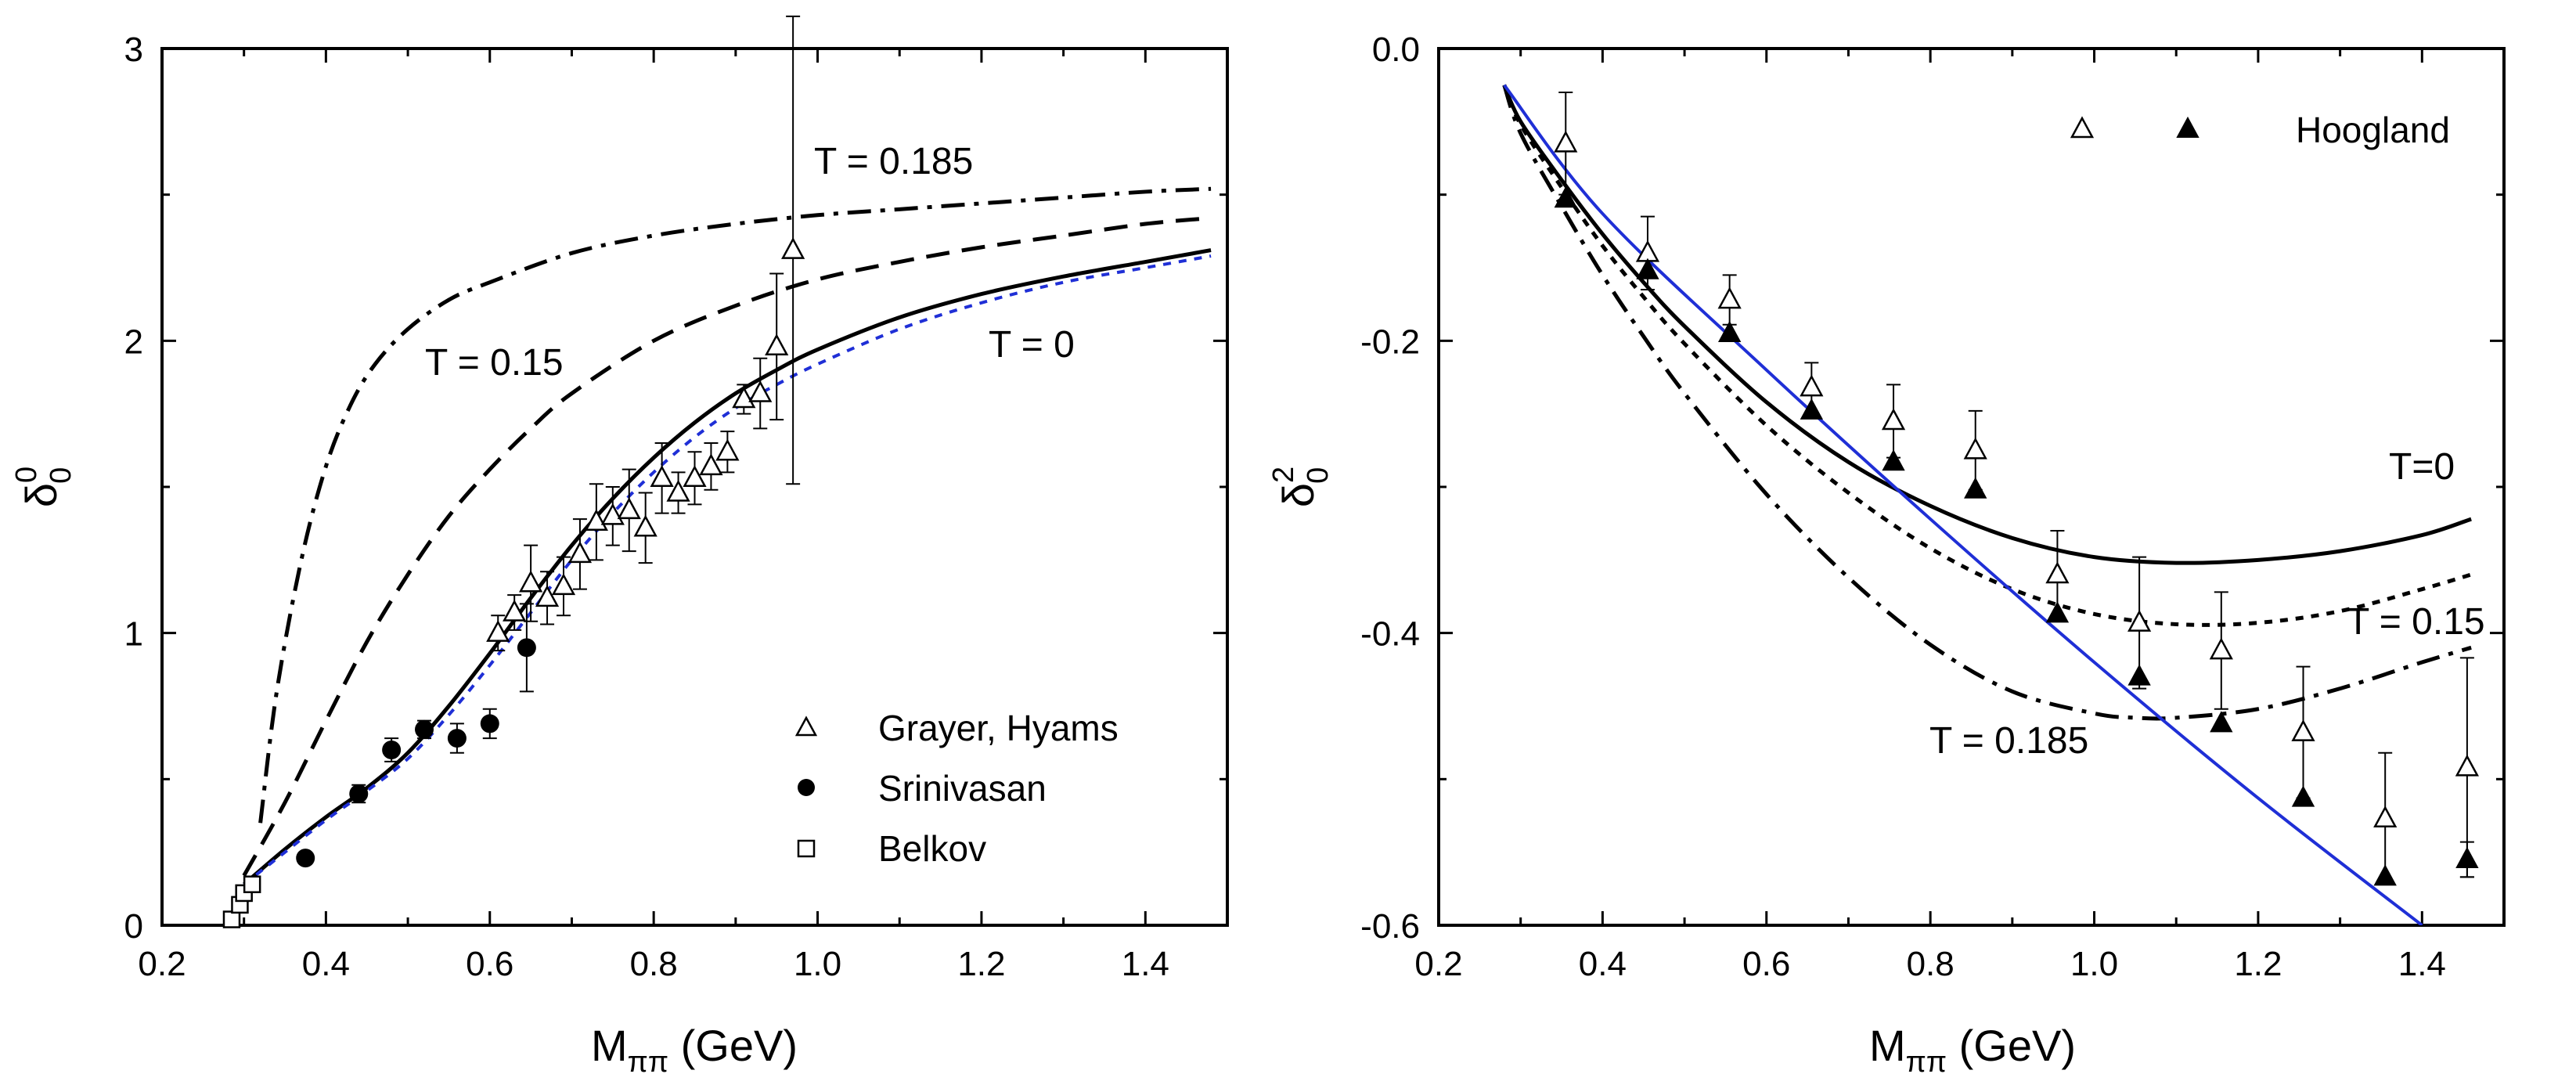 The image size is (2576, 1092). I want to click on legend-item-belkov: Belkov, so click(891, 849).